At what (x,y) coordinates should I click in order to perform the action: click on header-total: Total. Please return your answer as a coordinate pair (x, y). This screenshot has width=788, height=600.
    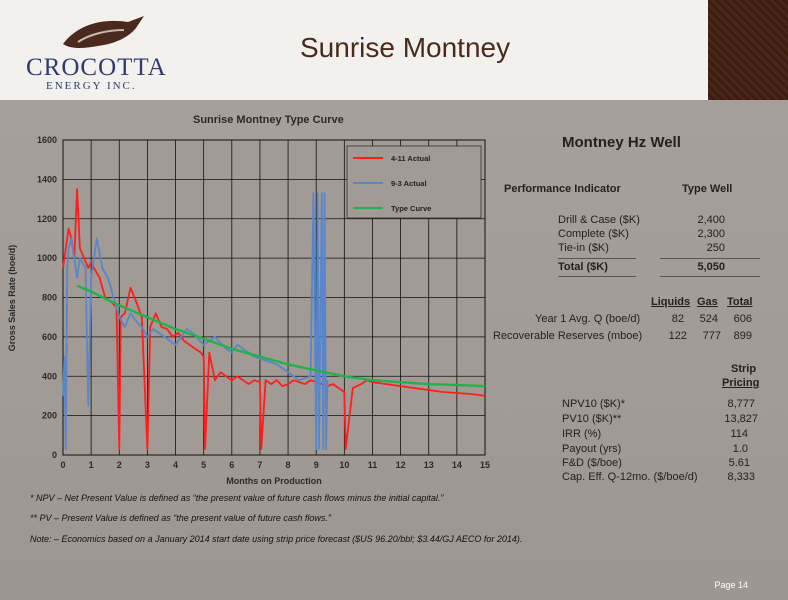
    Looking at the image, I should click on (740, 302).